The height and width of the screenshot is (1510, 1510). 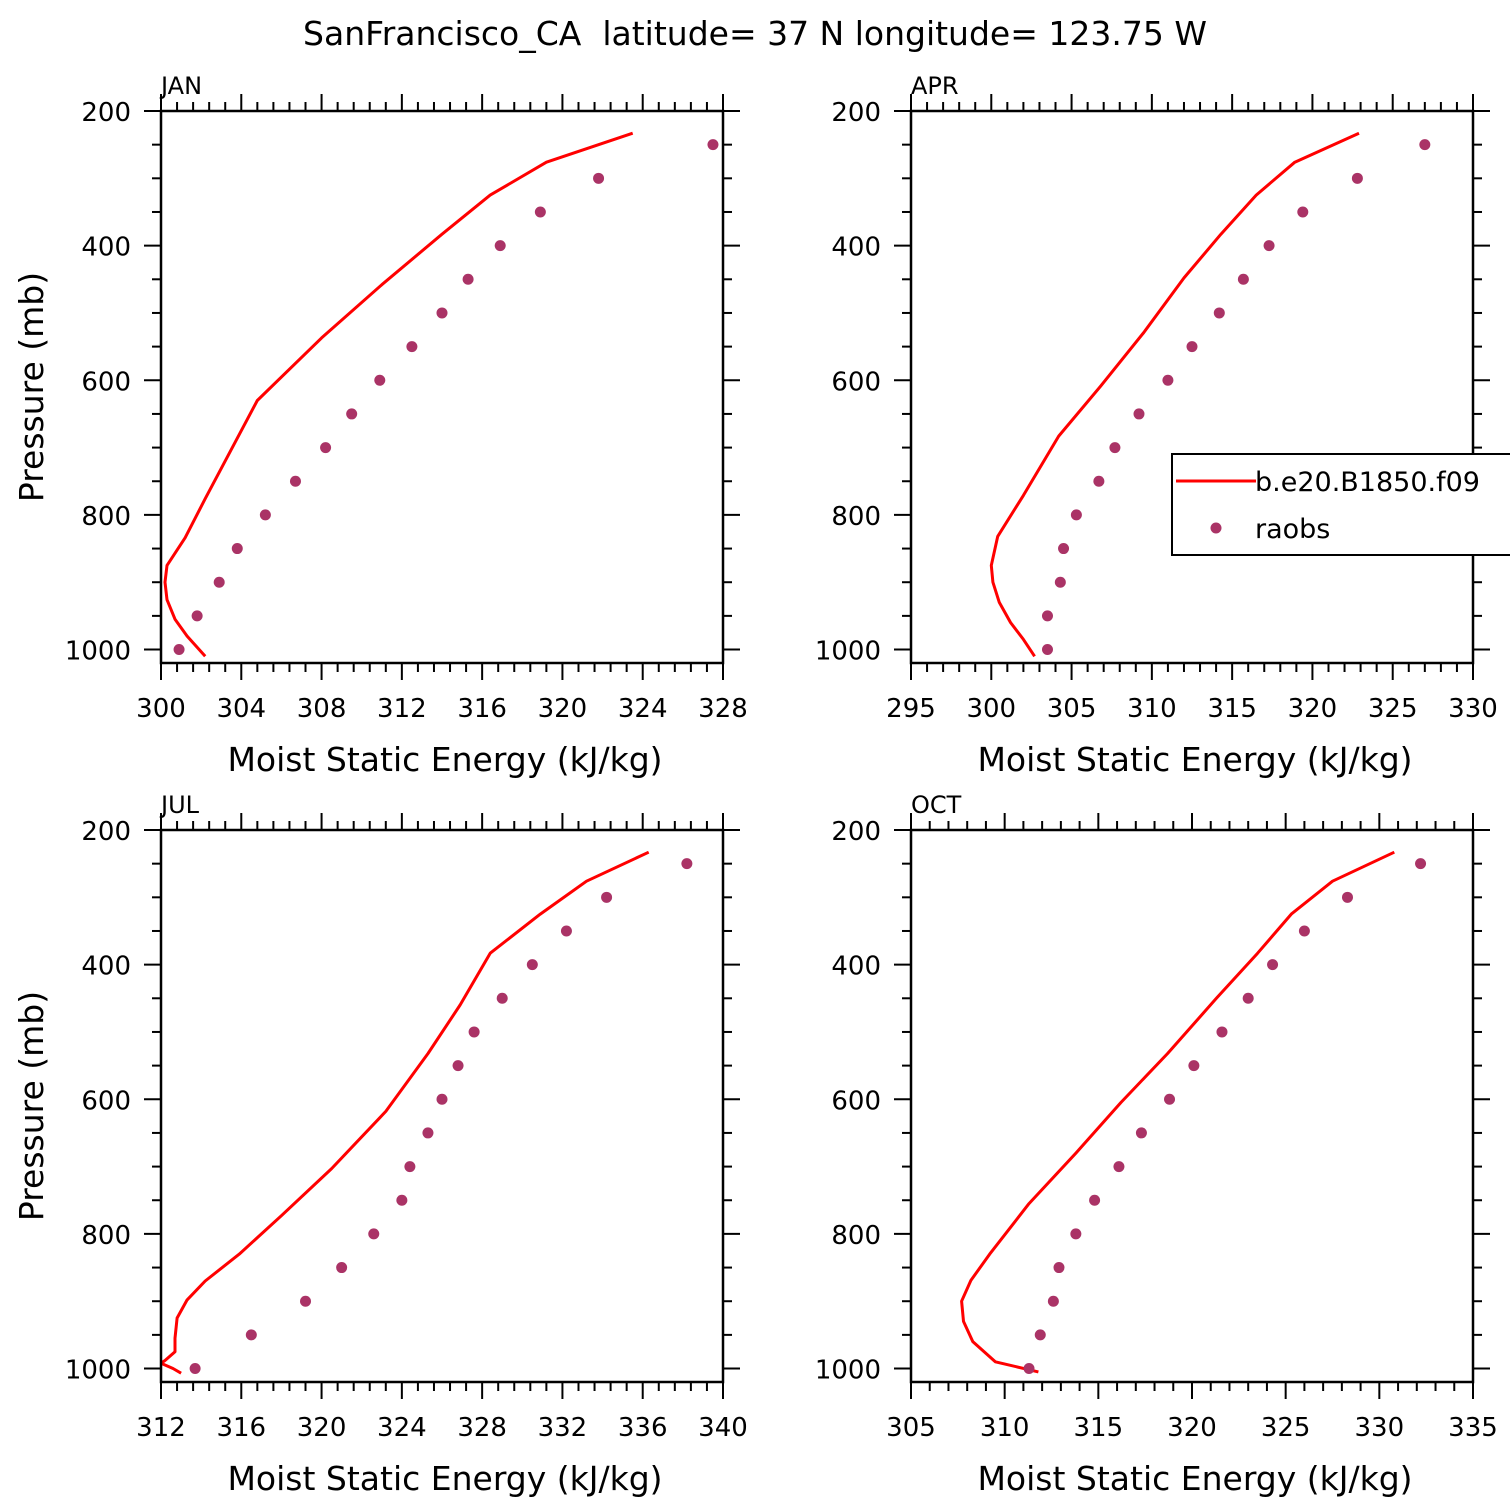 What do you see at coordinates (643, 1428) in the screenshot?
I see `x-tick-label: 336` at bounding box center [643, 1428].